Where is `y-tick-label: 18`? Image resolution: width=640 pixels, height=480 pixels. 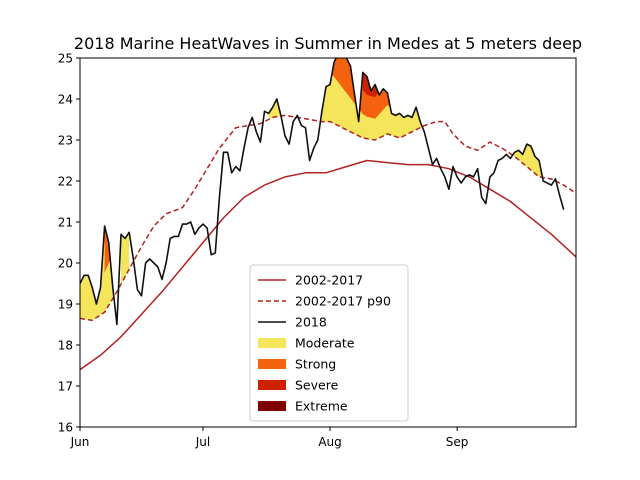 y-tick-label: 18 is located at coordinates (65, 346).